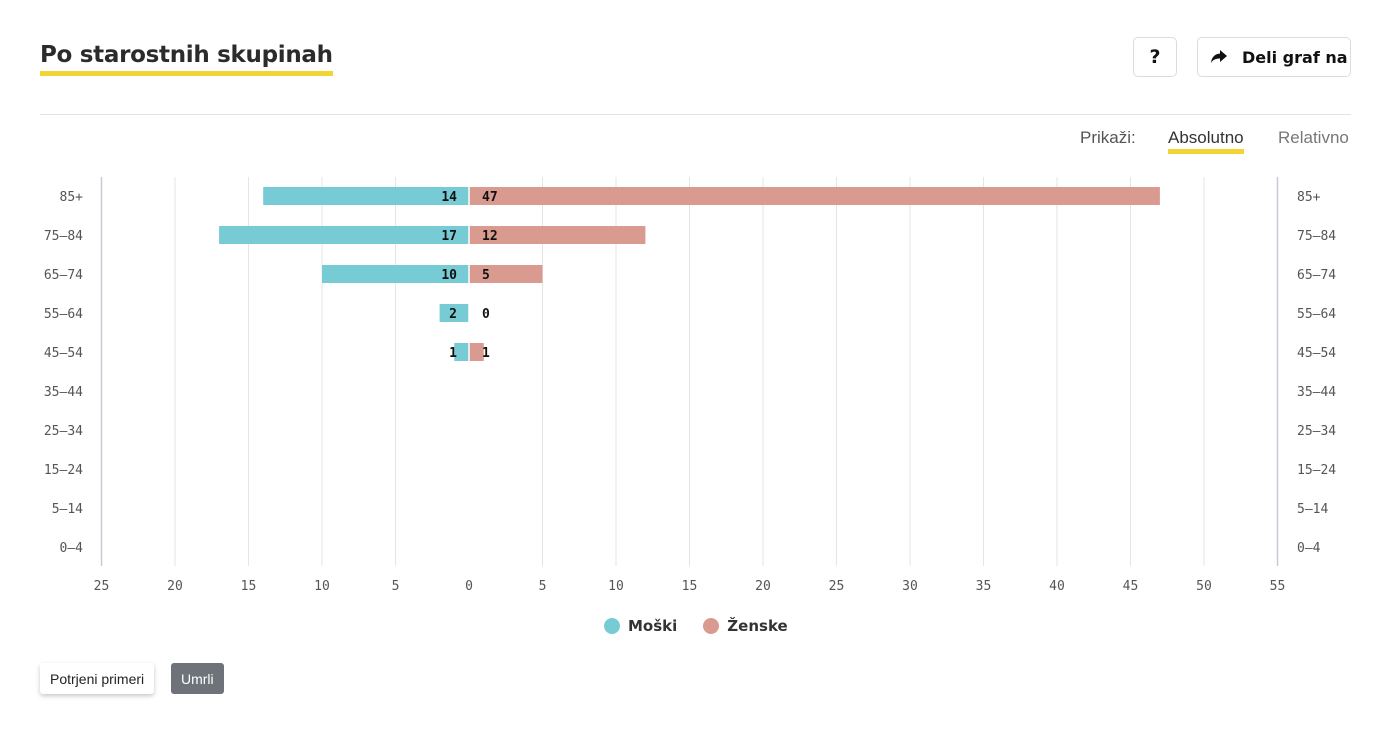  I want to click on y-category-label-right: 75–84, so click(1316, 236).